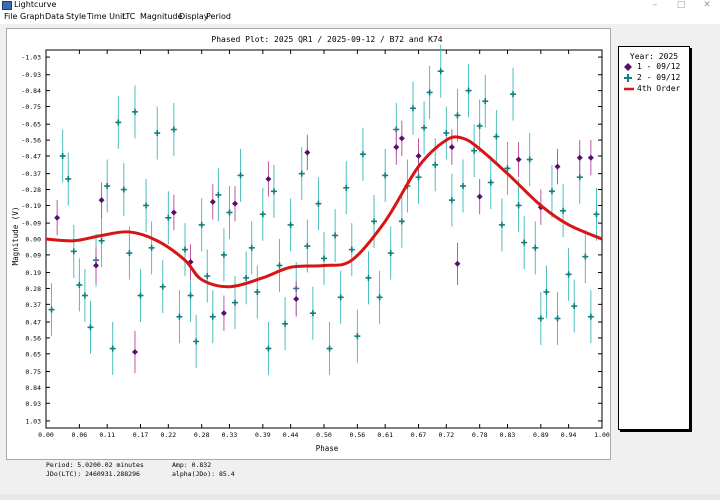 Image resolution: width=720 pixels, height=500 pixels. What do you see at coordinates (628, 68) in the screenshot?
I see `diamond-icon` at bounding box center [628, 68].